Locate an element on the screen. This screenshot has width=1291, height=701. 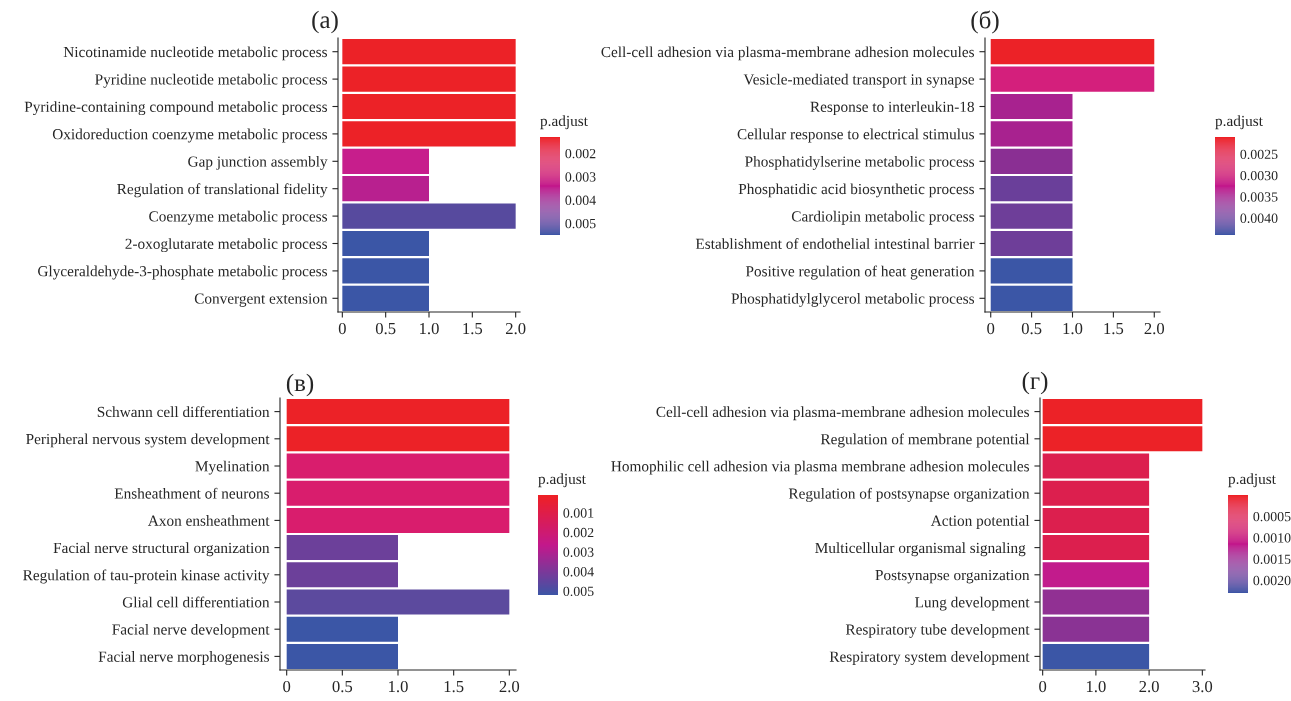
y-tick-label: Phosphatidylglycerol metabolic process is located at coordinates (853, 300).